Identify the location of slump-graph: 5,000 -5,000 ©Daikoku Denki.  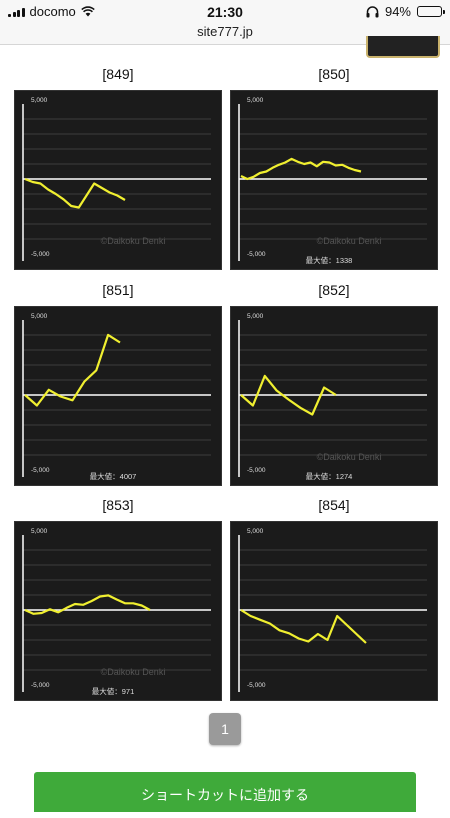
(118, 180).